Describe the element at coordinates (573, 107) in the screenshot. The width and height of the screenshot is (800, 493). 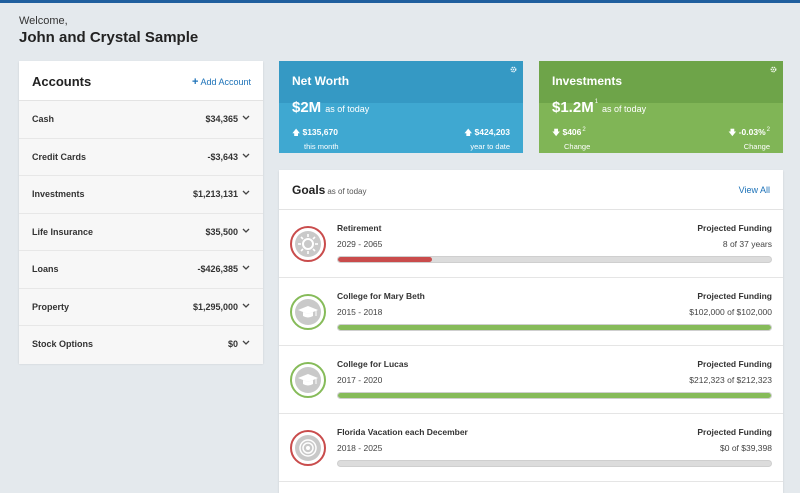
I see `investments-value: $1.2M` at that location.